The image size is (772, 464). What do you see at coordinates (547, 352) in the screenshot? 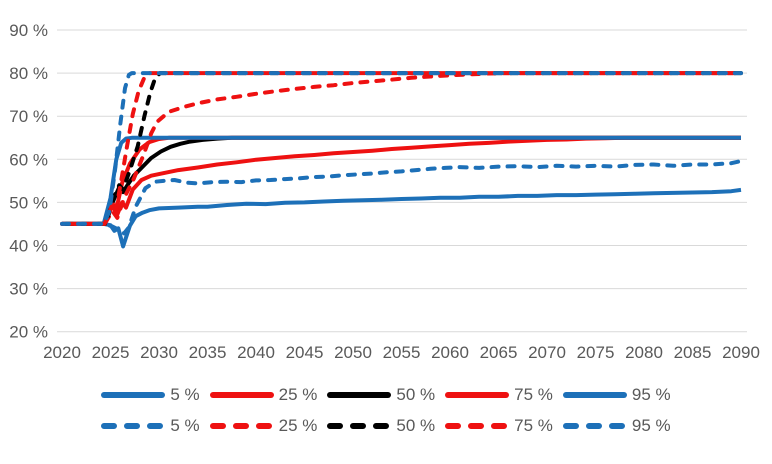
I see `x-tick-label: 2070` at bounding box center [547, 352].